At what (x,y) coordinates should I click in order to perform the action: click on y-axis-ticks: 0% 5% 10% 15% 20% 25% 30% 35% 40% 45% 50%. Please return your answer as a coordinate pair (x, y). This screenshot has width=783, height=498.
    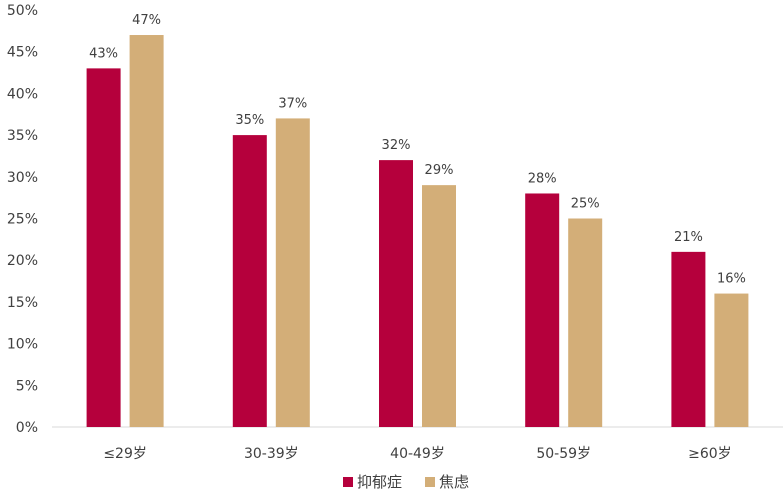
    Looking at the image, I should click on (22, 219).